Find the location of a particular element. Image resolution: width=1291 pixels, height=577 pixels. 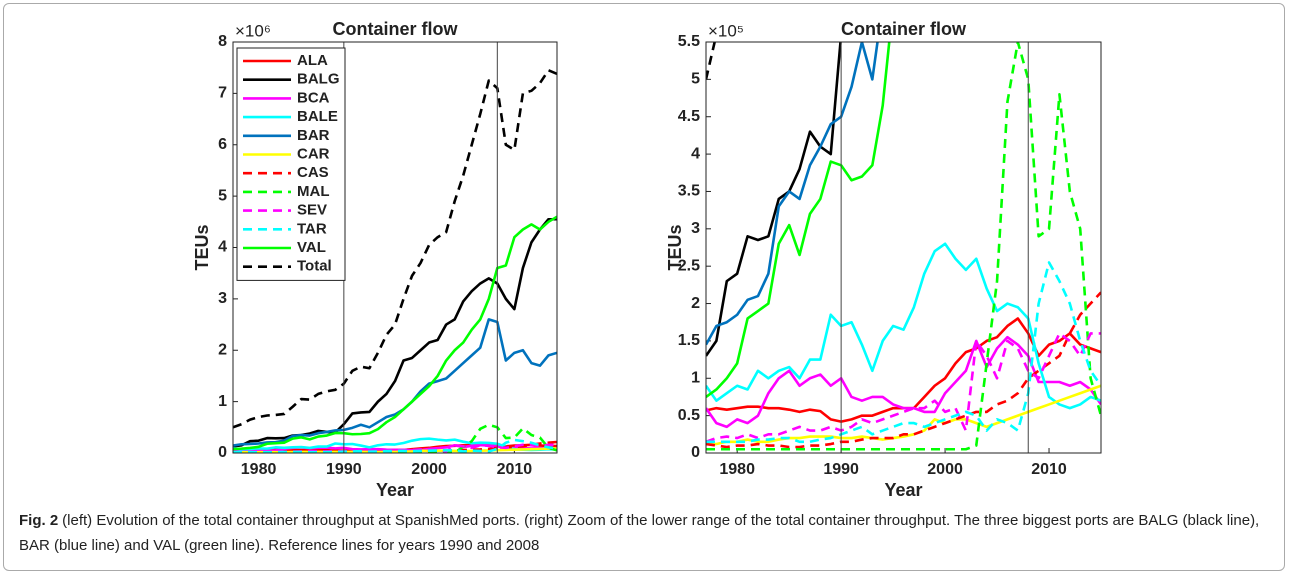

legend-label: BALG is located at coordinates (318, 79).